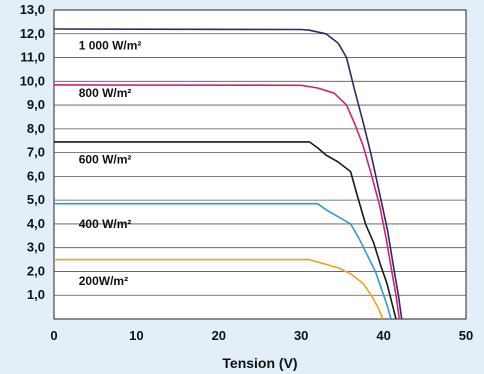 This screenshot has height=374, width=484. I want to click on y-tick-label: 2,0, so click(36, 270).